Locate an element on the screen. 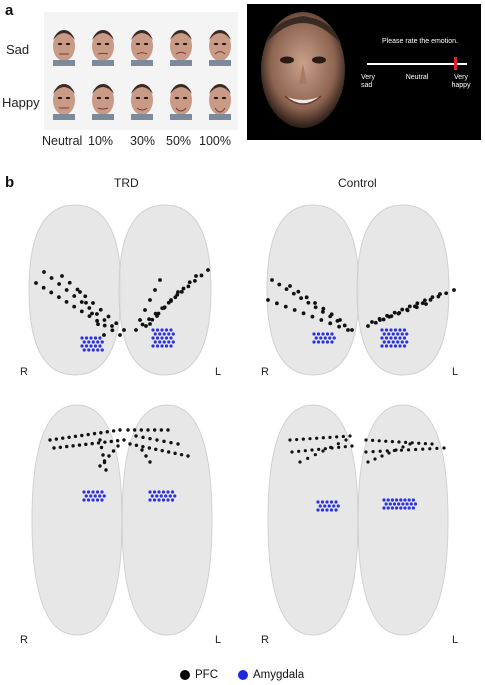 Image resolution: width=485 pixels, height=685 pixels. legend-label-pfc: PFC is located at coordinates (206, 675).